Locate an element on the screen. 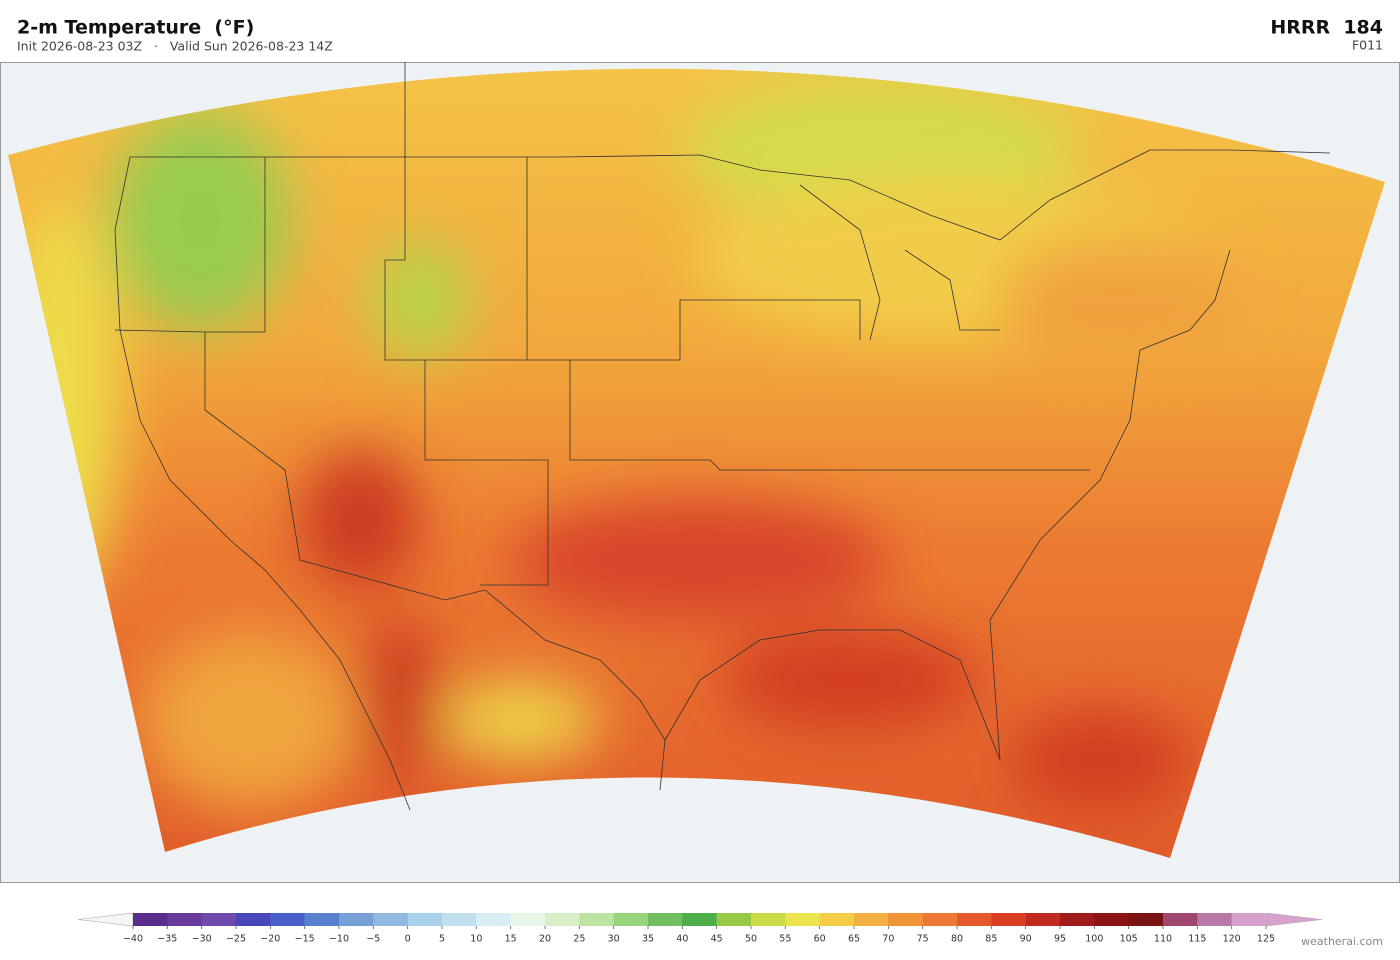  tick-label: 15 is located at coordinates (511, 939).